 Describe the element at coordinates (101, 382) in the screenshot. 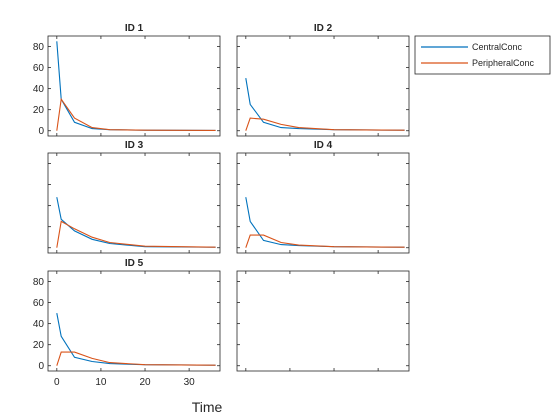

I see `x-tick-label: 10` at that location.